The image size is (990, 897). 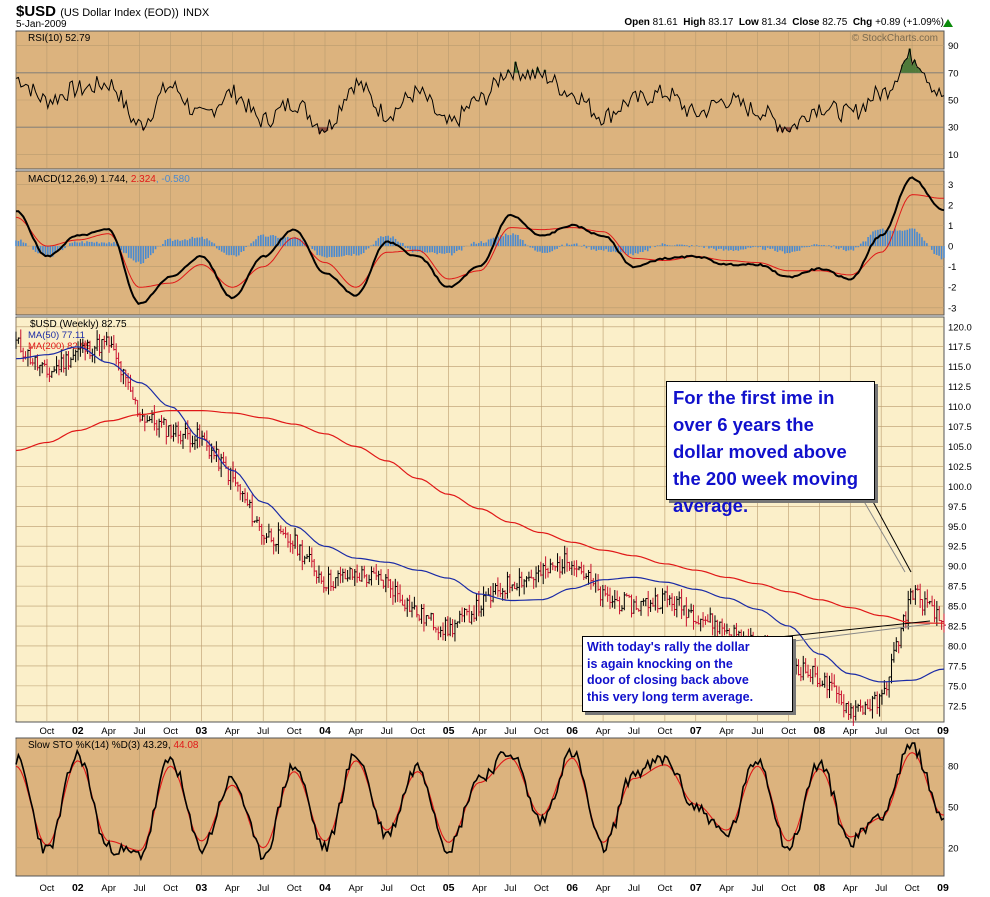 What do you see at coordinates (957, 646) in the screenshot?
I see `price-tick-label: 80.0` at bounding box center [957, 646].